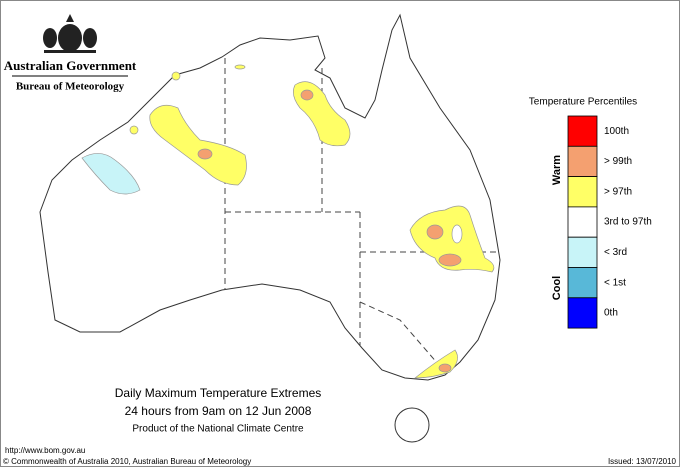 The image size is (680, 467). What do you see at coordinates (615, 282) in the screenshot?
I see `legend-label: < 1st` at bounding box center [615, 282].